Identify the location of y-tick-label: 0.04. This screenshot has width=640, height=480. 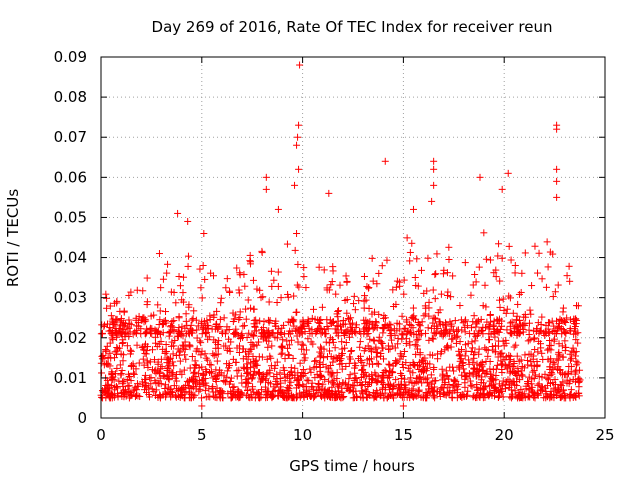
(70, 258).